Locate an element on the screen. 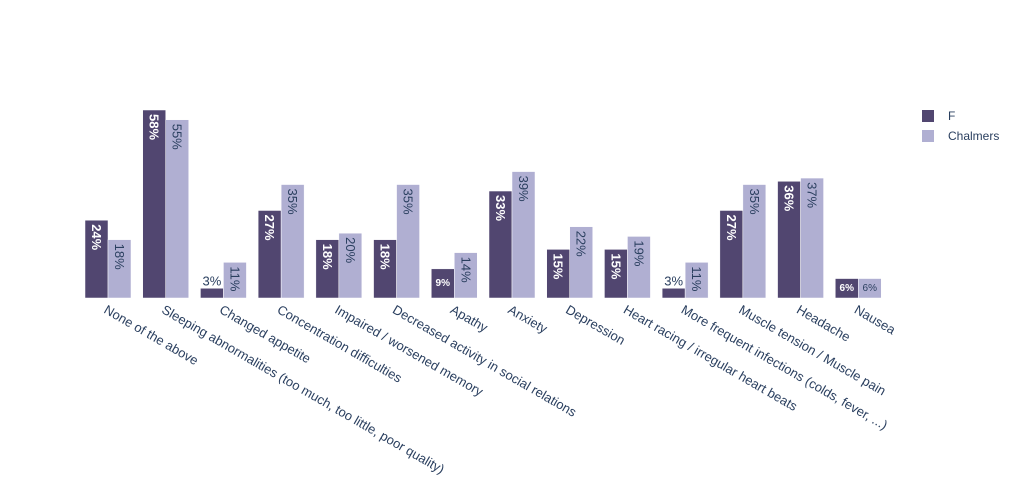 This screenshot has height=500, width=1024. data-label-chalmers-5: 35% is located at coordinates (408, 202).